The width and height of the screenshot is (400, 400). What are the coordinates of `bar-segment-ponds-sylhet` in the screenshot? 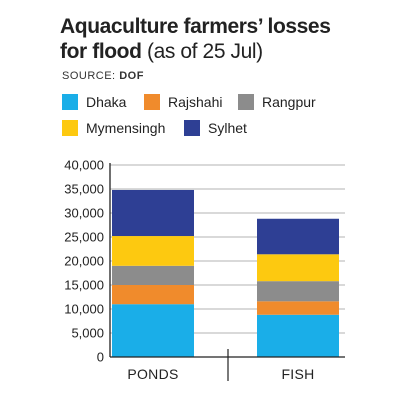 It's located at (153, 213).